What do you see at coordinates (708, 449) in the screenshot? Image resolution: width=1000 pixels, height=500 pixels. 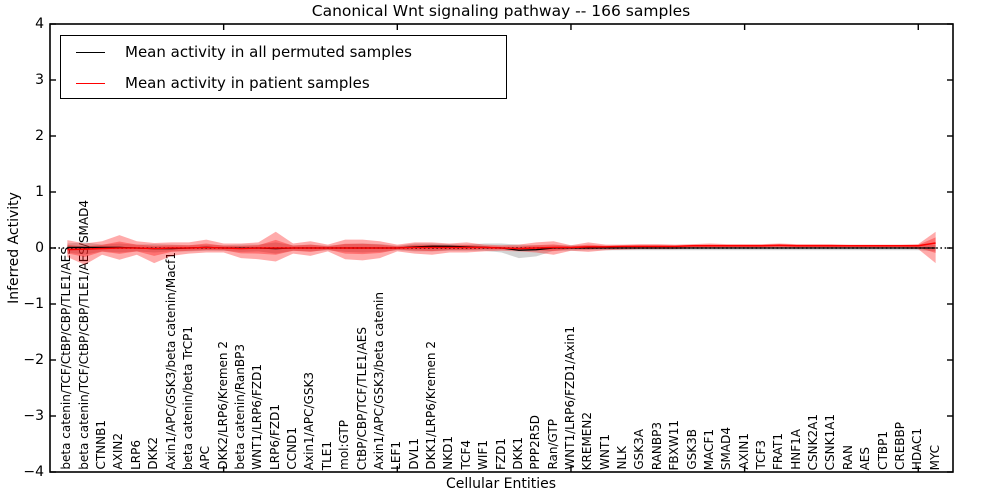 I see `x-category-label: MACF1` at bounding box center [708, 449].